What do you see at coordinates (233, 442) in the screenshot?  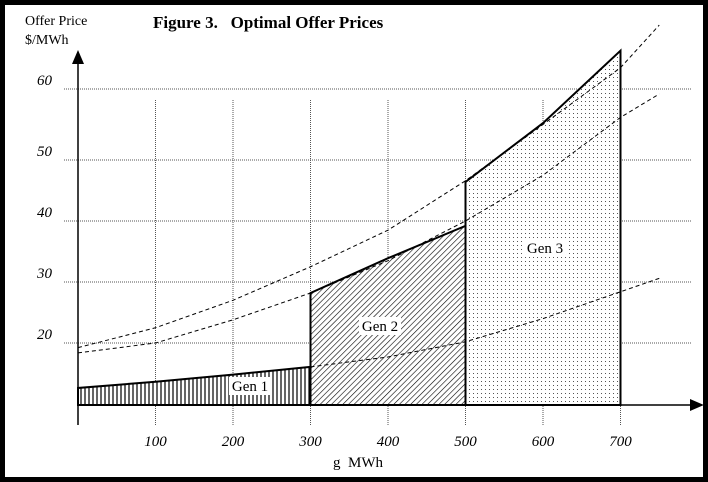 I see `x-tick-label: 200` at bounding box center [233, 442].